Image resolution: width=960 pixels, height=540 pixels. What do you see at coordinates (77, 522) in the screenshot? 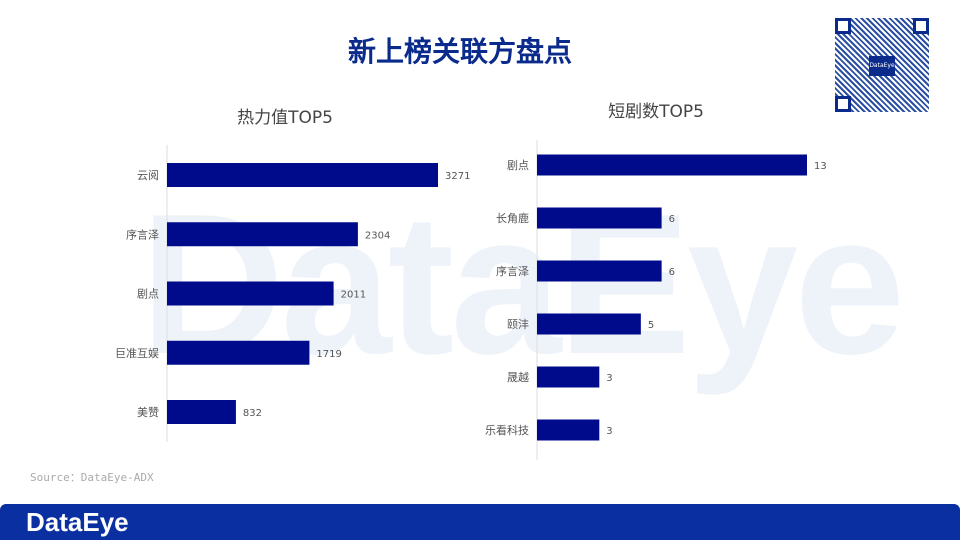
I see `footer-logo: DataEye` at bounding box center [77, 522].